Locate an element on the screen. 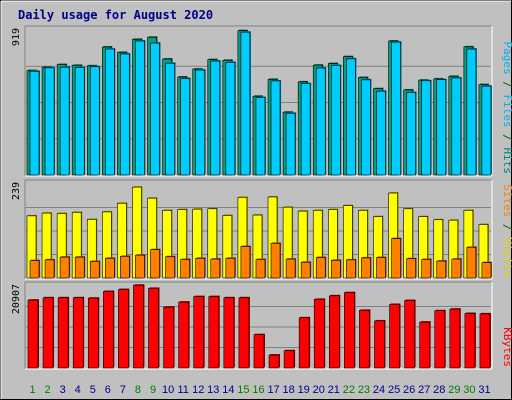 This screenshot has width=512, height=400. right-label-part: KBytes is located at coordinates (506, 347).